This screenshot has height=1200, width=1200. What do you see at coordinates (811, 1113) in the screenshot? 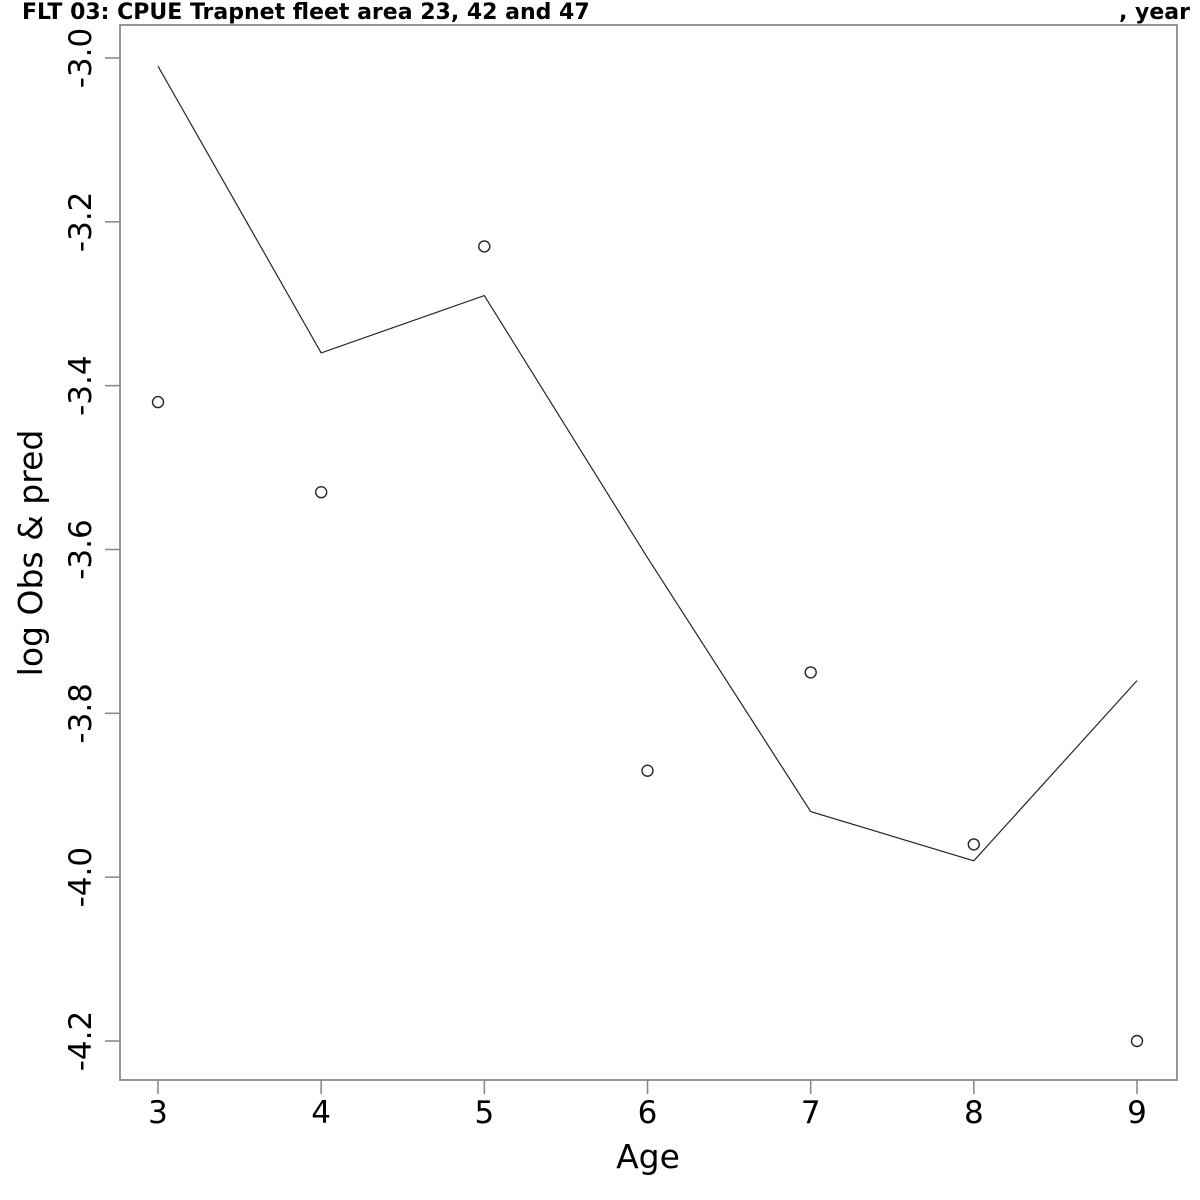
I see `x-tick-label: 7` at bounding box center [811, 1113].